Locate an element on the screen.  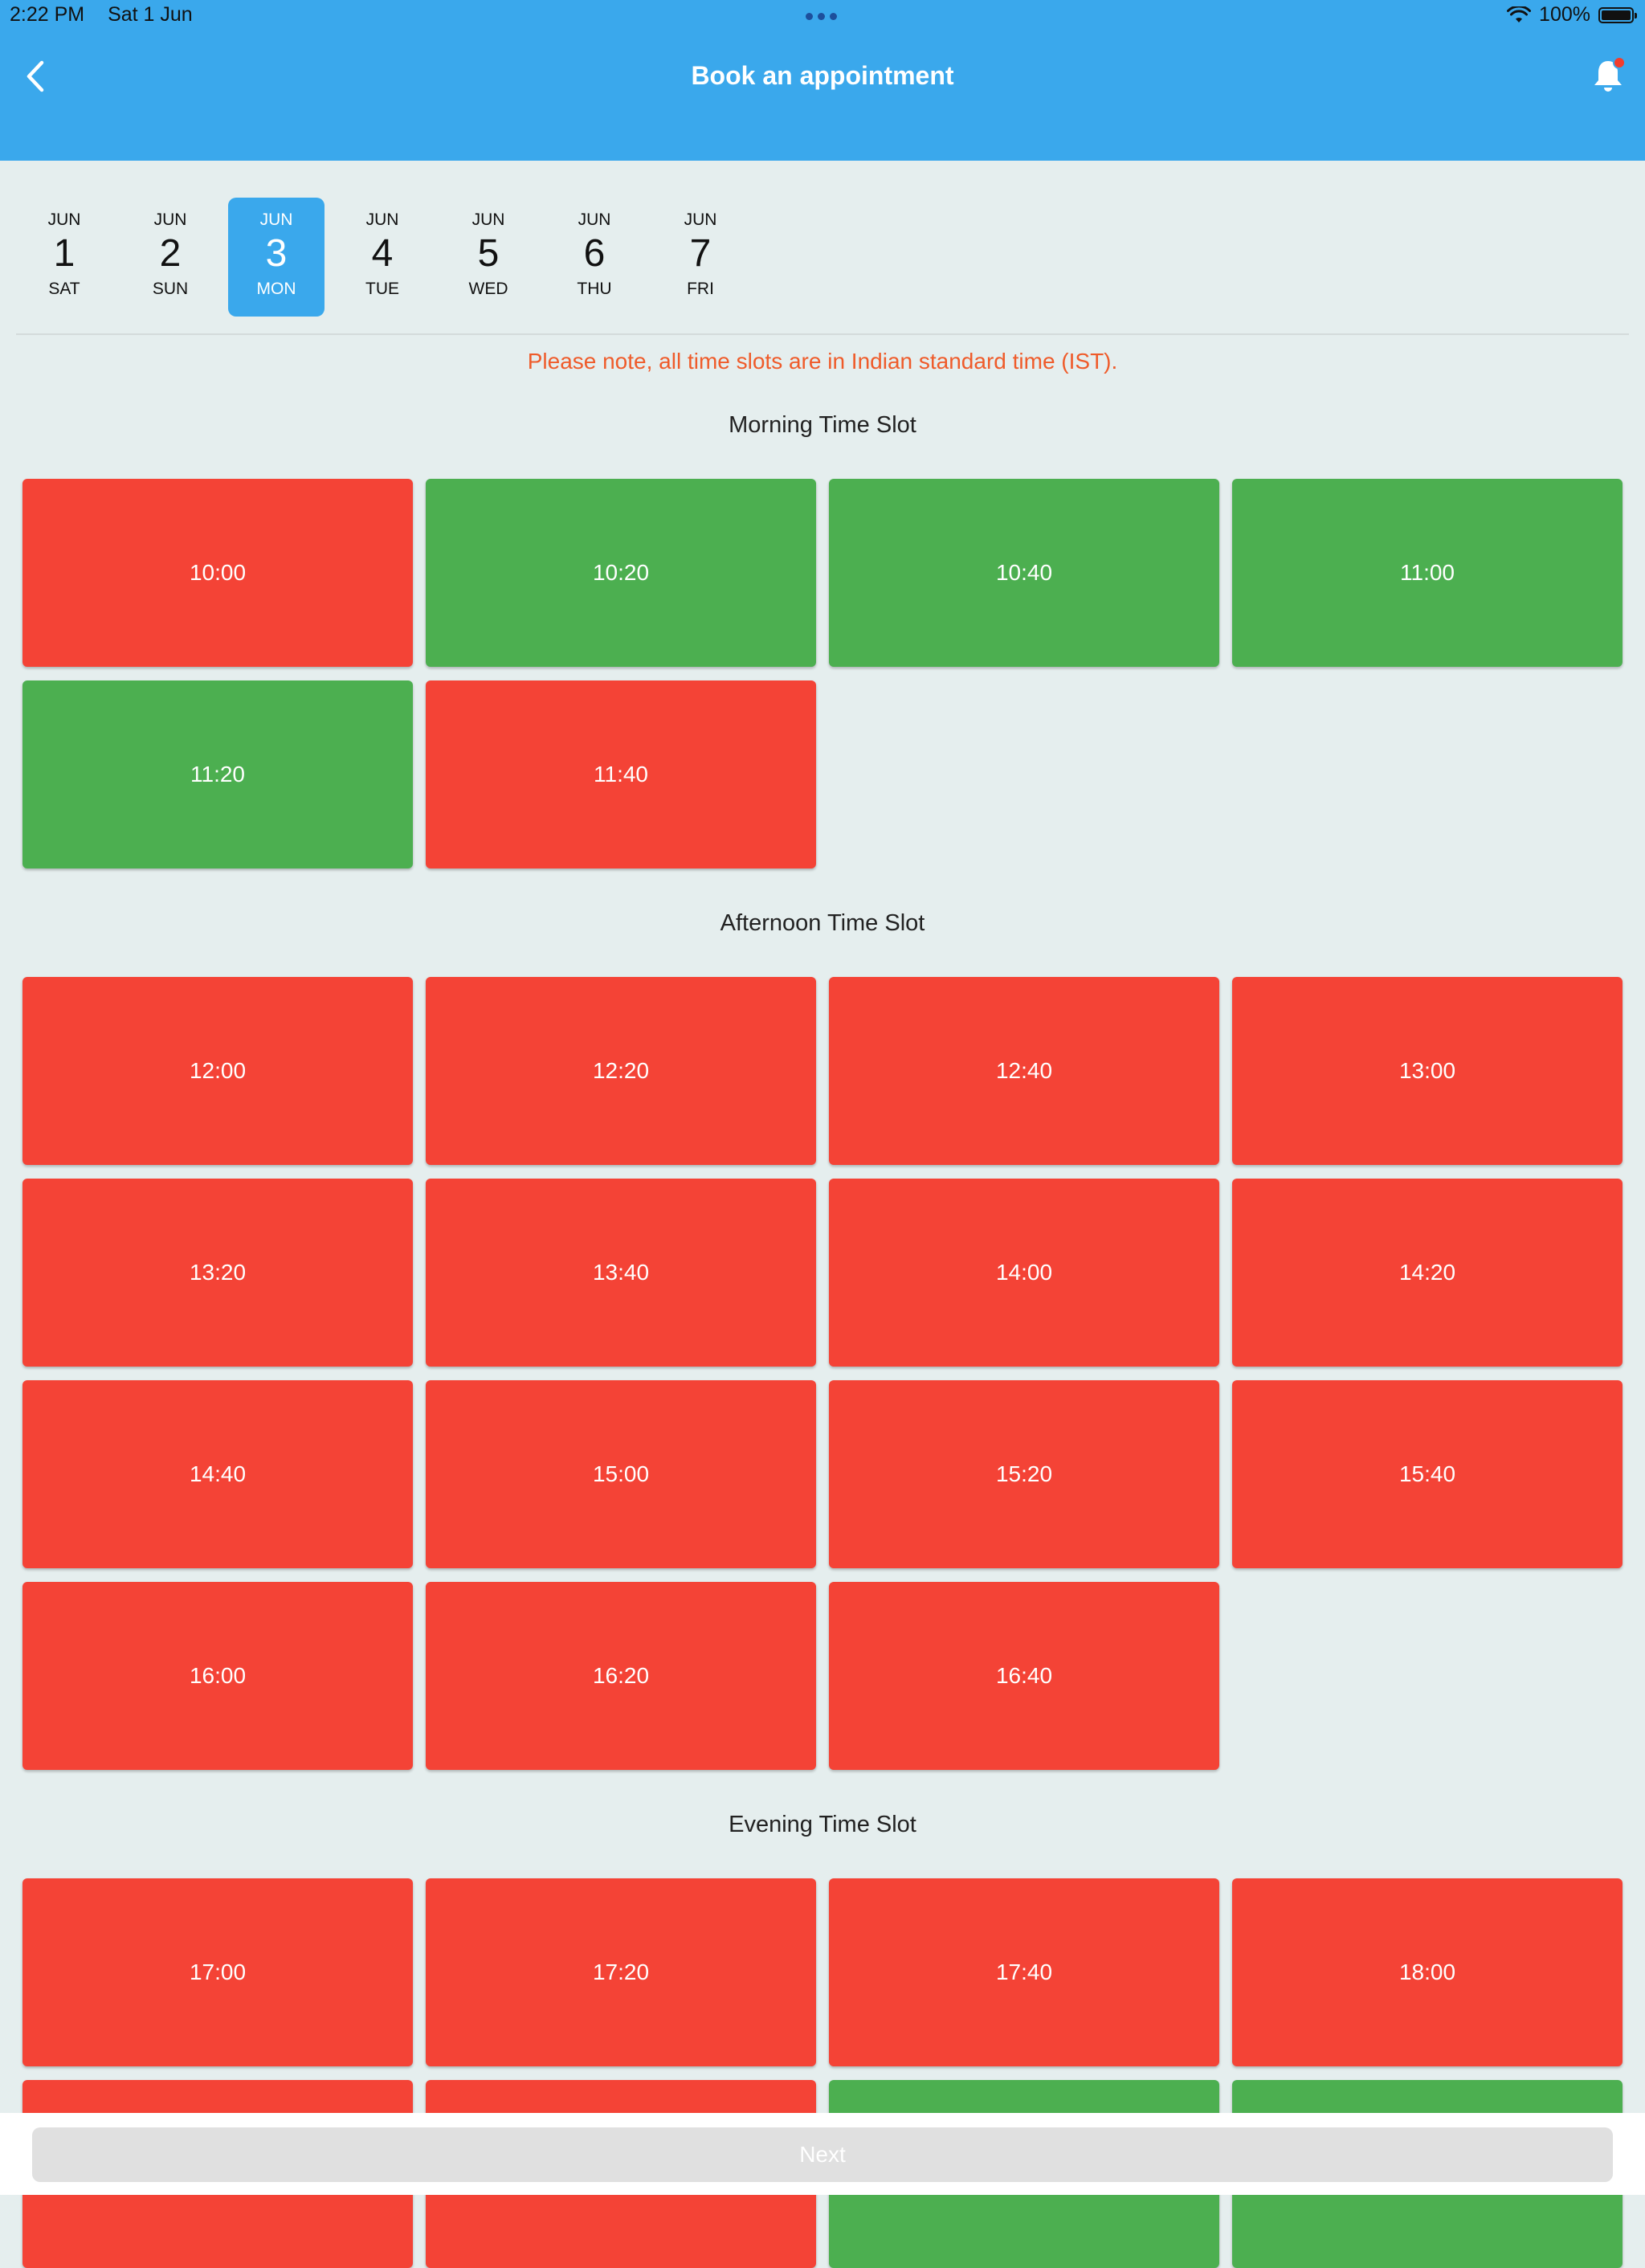
status-bar-left: 2:22 PM Sat 1 Jun is located at coordinates (110, 15).